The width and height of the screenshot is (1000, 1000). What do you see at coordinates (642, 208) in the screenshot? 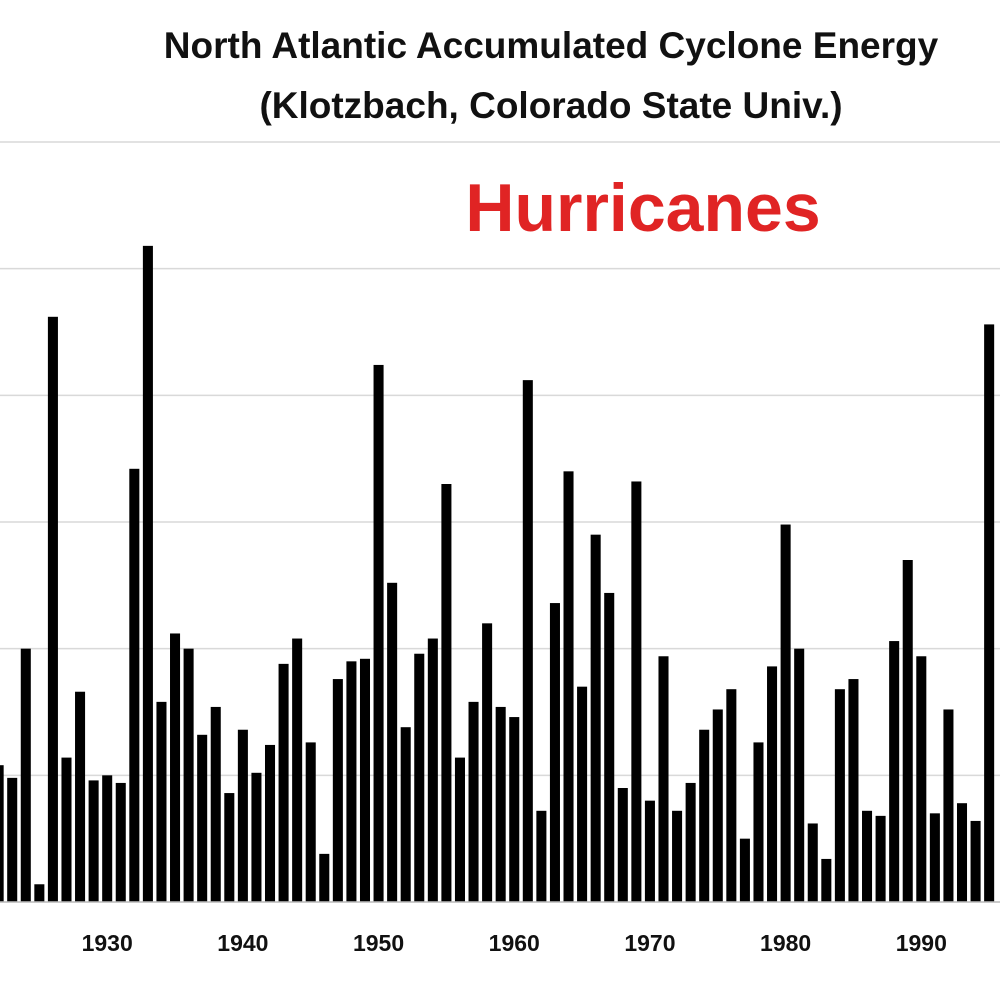
I see `annotation: Hurricanes` at bounding box center [642, 208].